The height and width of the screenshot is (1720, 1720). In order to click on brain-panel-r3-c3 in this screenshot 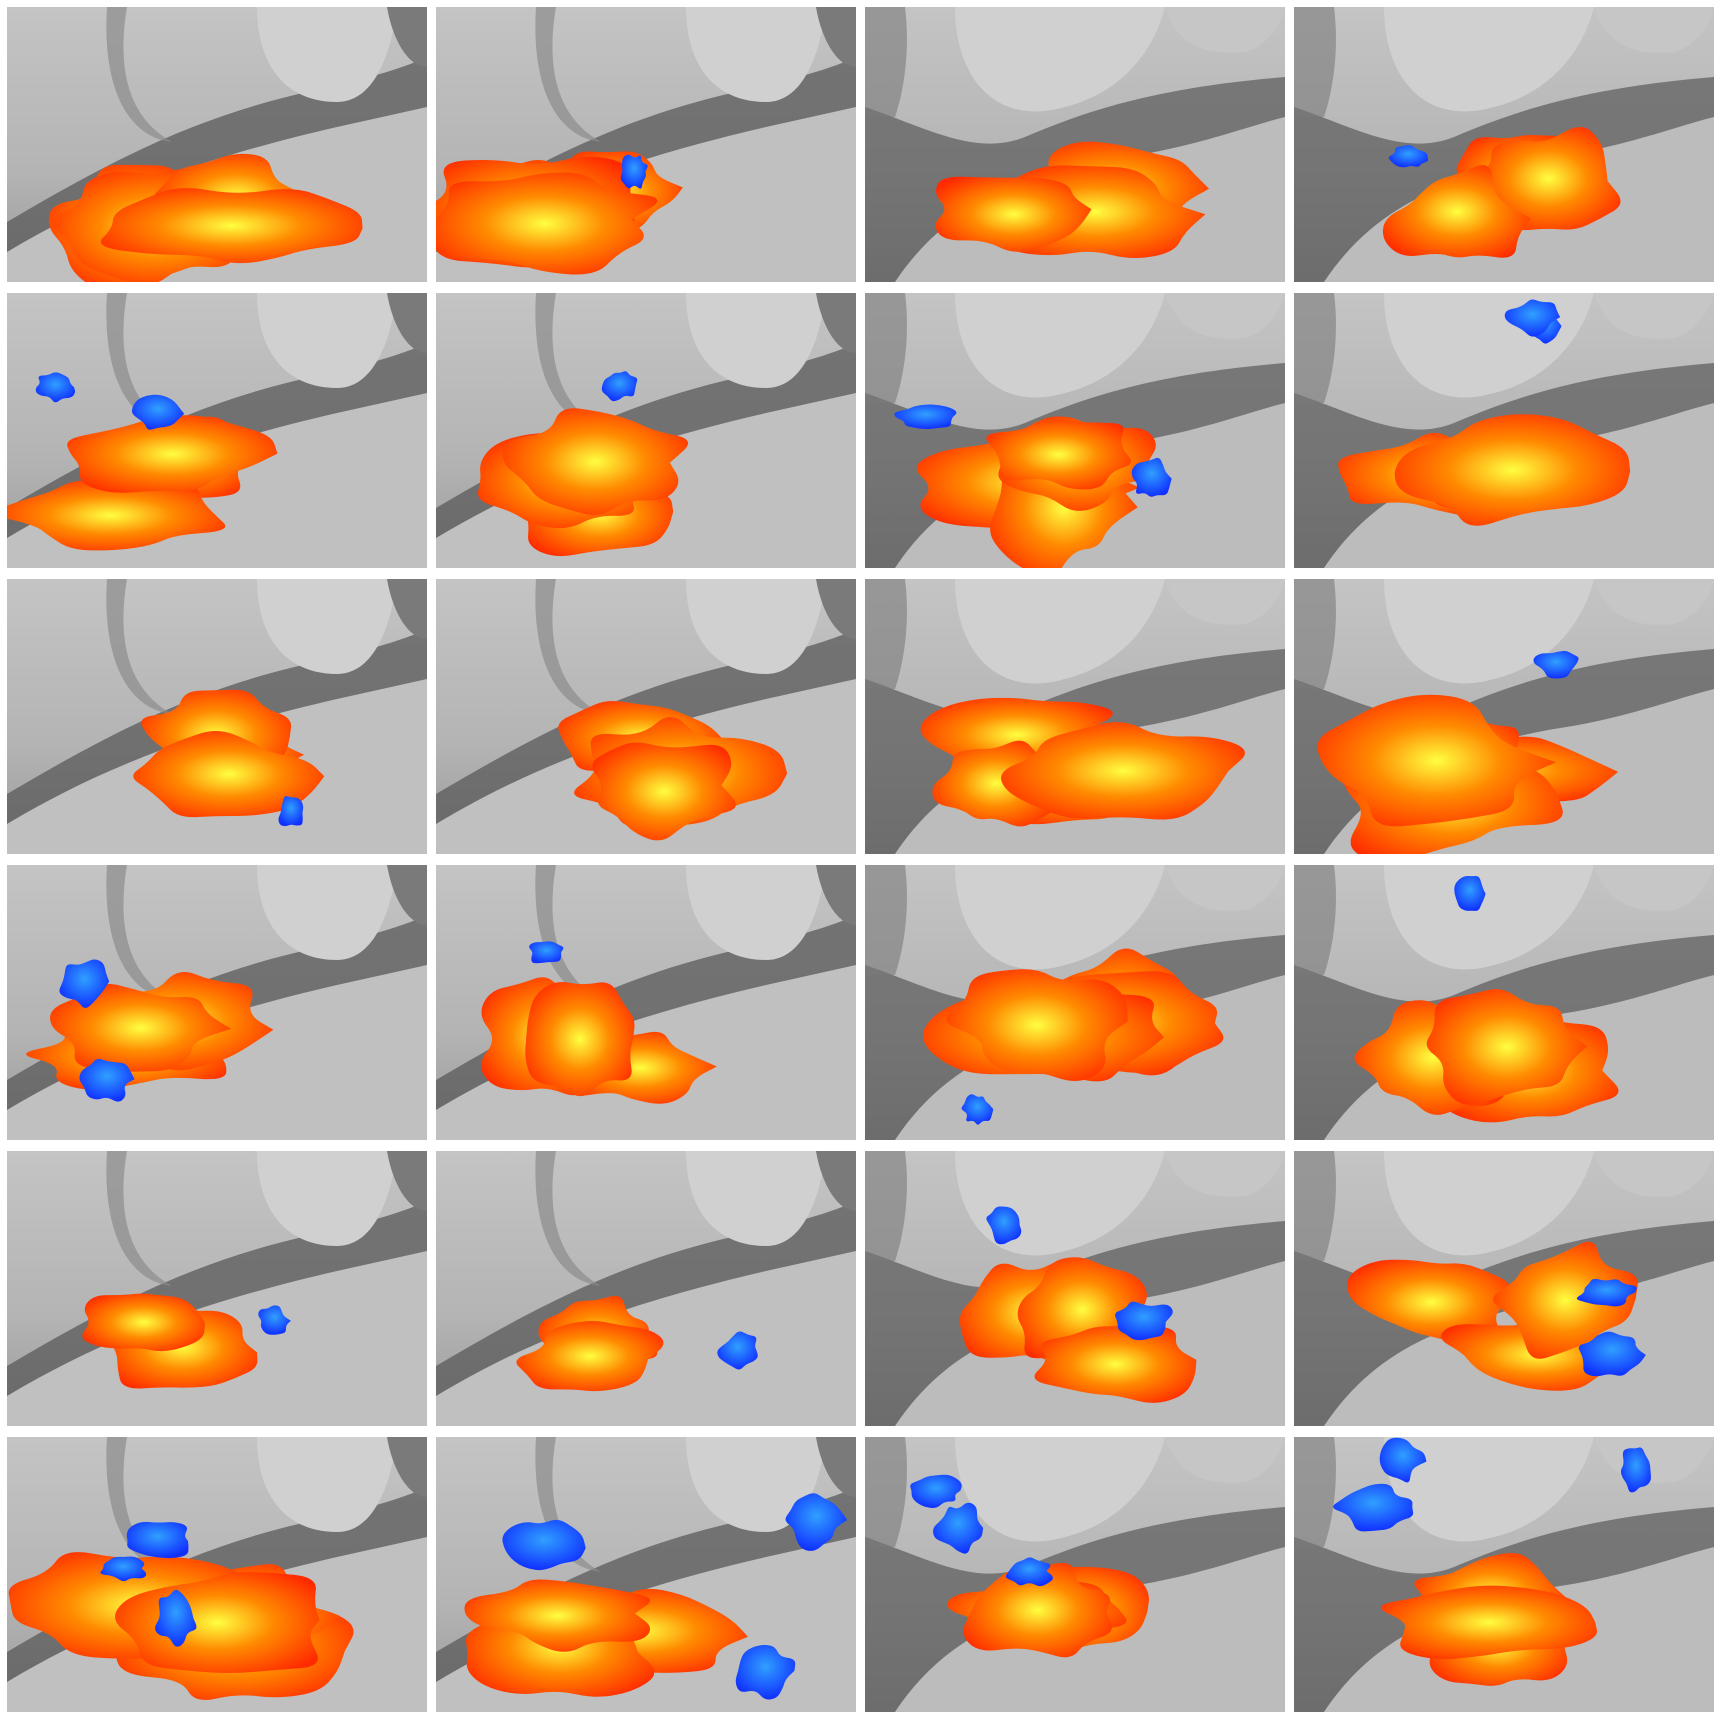, I will do `click(1075, 716)`.